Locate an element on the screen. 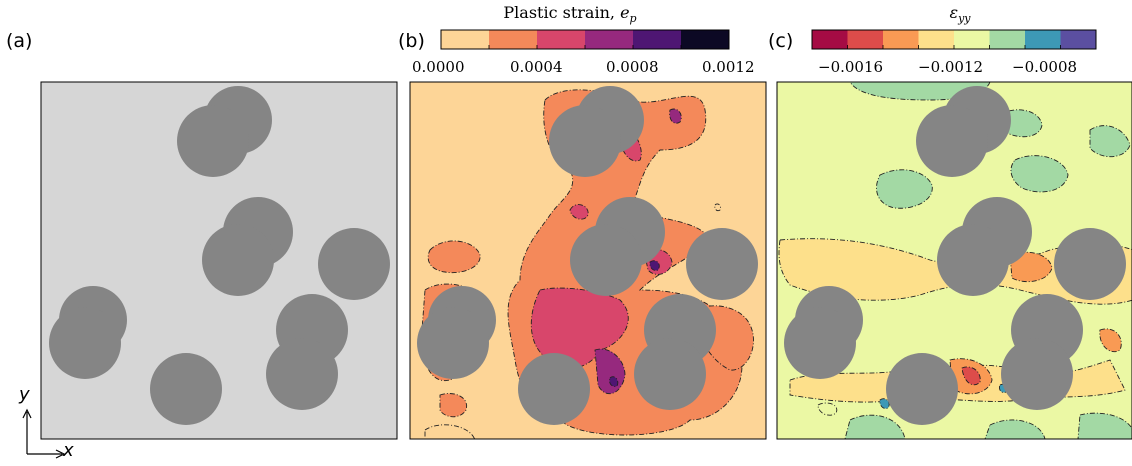  colorbar-c-title: εyy is located at coordinates (960, 14).